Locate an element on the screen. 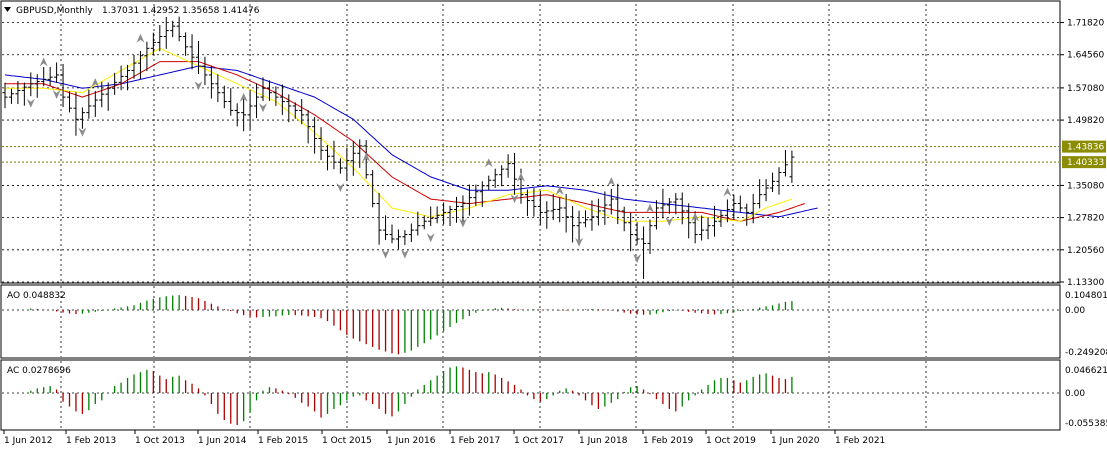 The height and width of the screenshot is (450, 1107). ac-scale-max: 0.0466218 is located at coordinates (1086, 371).